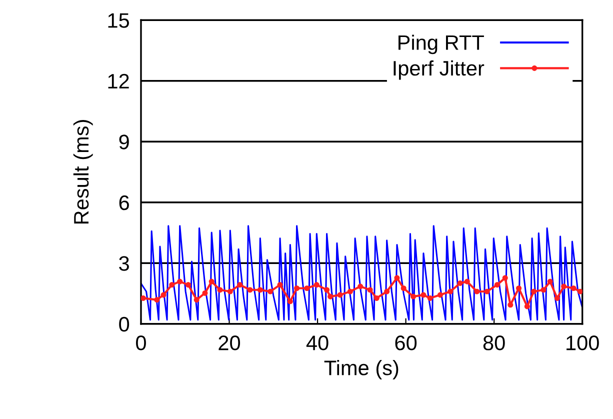  I want to click on x-tick-label: 80, so click(494, 343).